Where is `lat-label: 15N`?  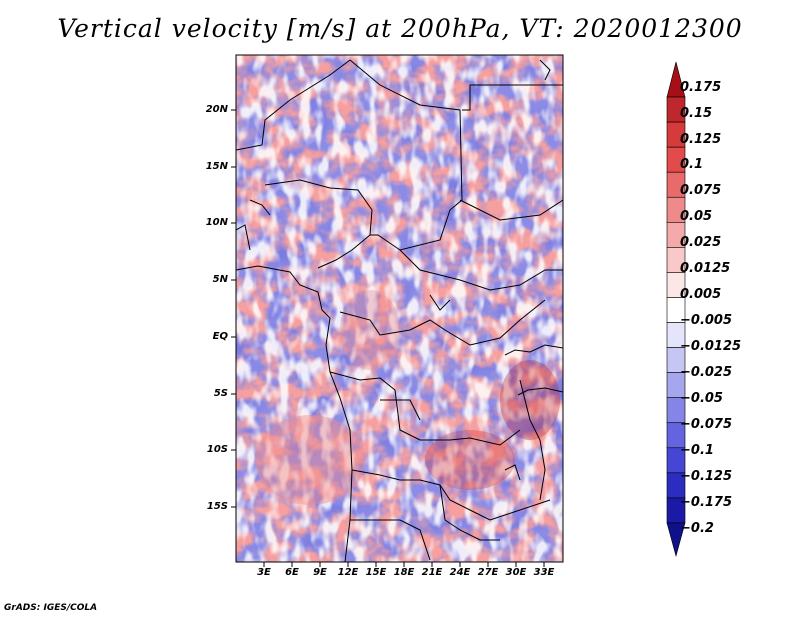
lat-label: 15N is located at coordinates (216, 166).